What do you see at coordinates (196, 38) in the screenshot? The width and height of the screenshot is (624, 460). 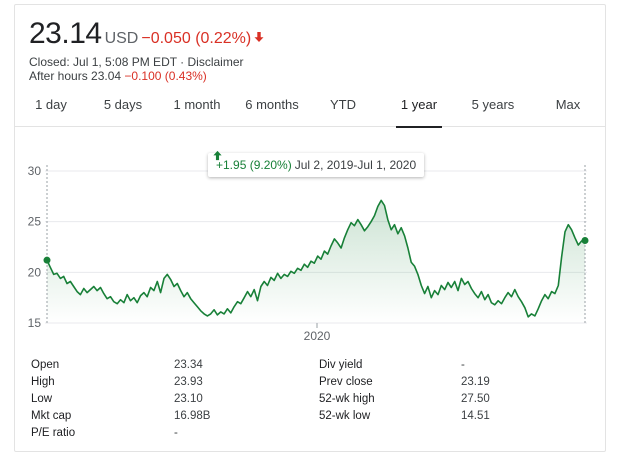 I see `price-change: −0.050 (0.22%)` at bounding box center [196, 38].